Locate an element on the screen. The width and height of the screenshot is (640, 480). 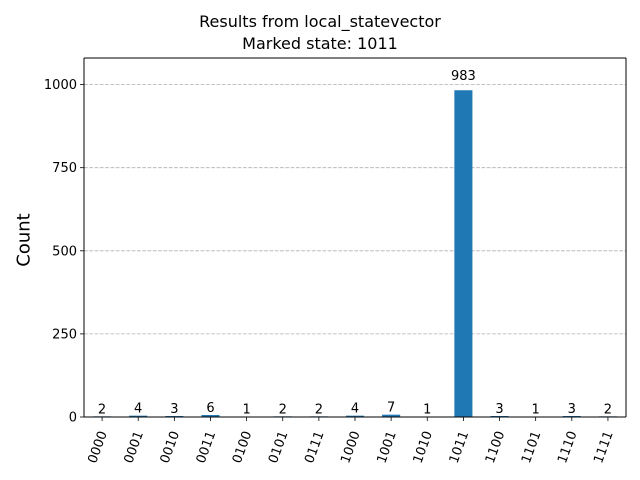
x-tick-label: 1000 is located at coordinates (350, 447).